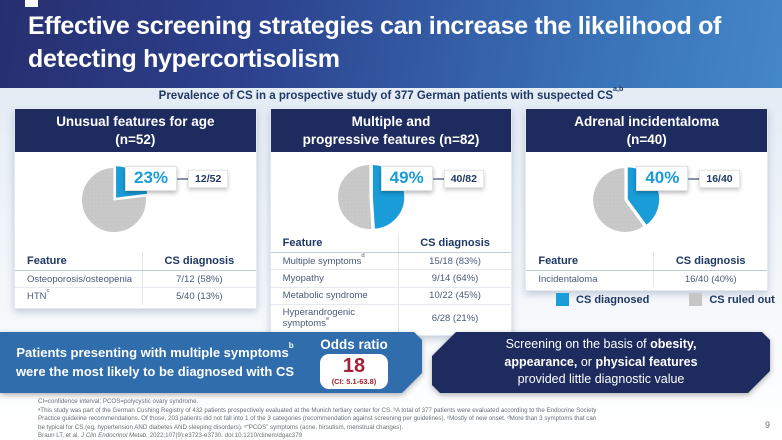  I want to click on feature-label: Multiple symptoms, so click(322, 261).